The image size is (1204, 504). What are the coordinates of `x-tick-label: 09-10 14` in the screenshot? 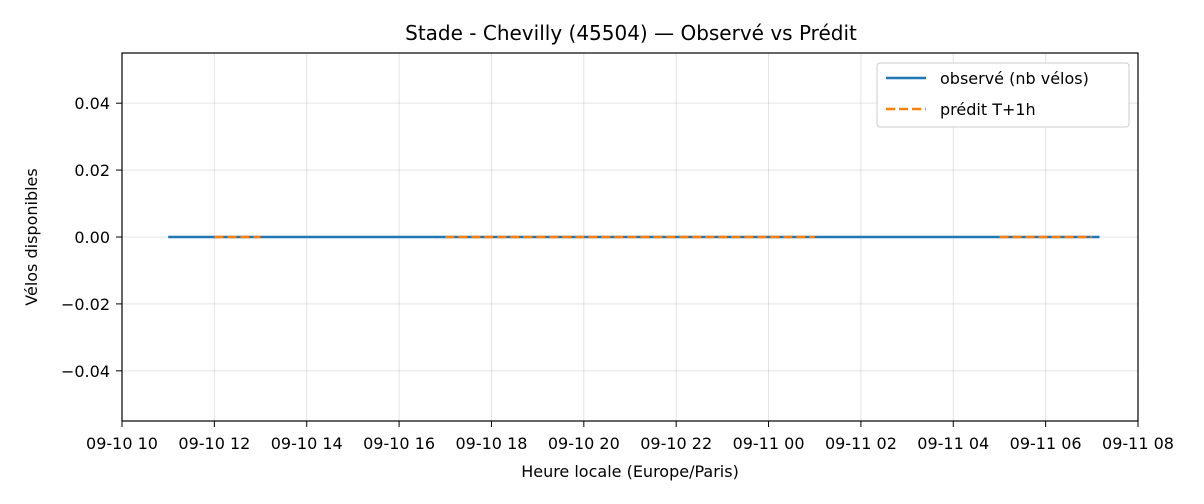 It's located at (307, 443).